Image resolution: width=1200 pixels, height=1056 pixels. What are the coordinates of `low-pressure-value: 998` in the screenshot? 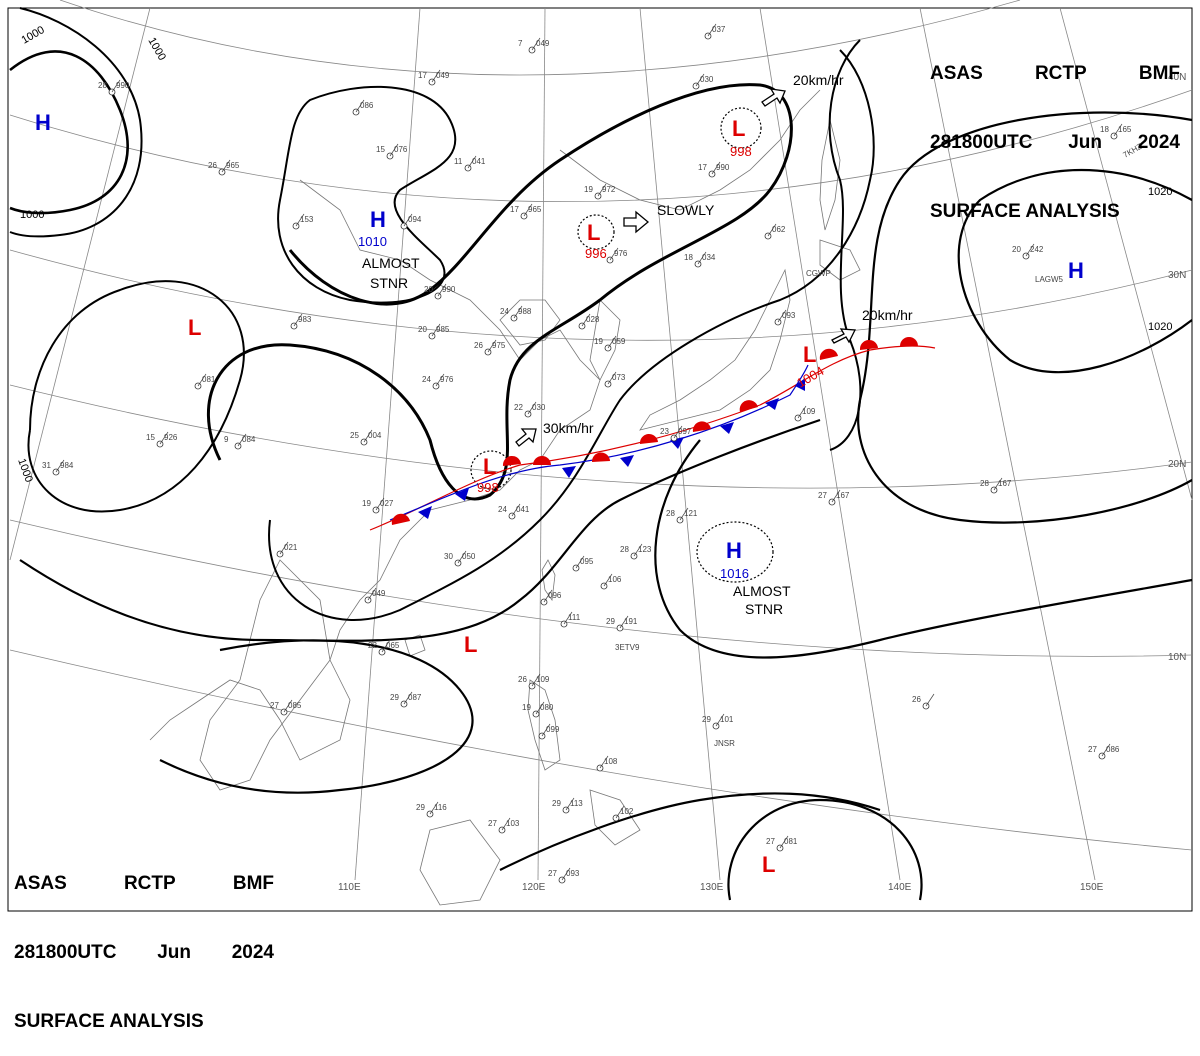 It's located at (488, 487).